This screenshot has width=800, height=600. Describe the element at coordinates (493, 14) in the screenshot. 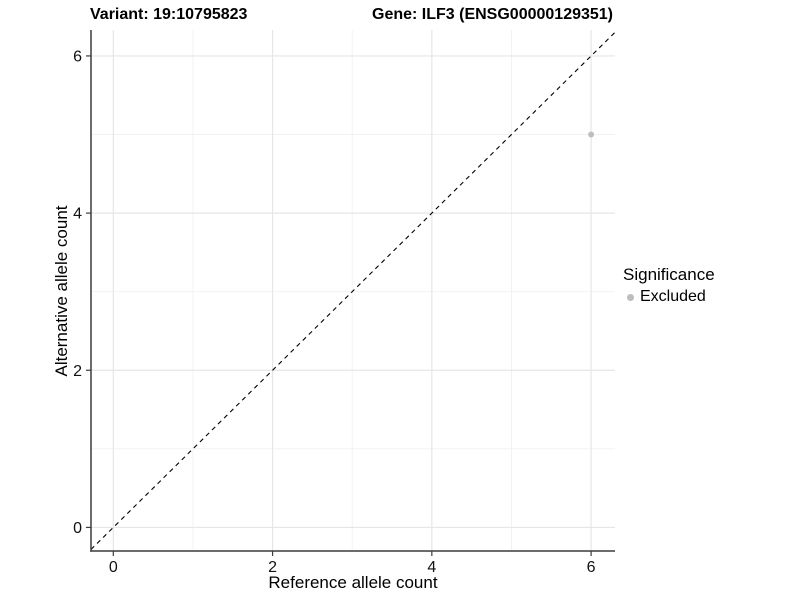

I see `plot-title-gene: Gene: ILF3 (ENSG00000129351)` at that location.